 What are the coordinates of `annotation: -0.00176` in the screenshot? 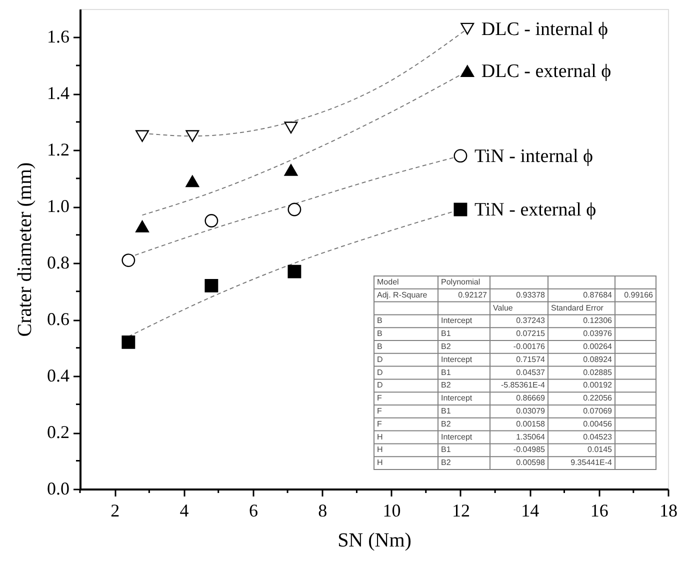 It's located at (529, 346).